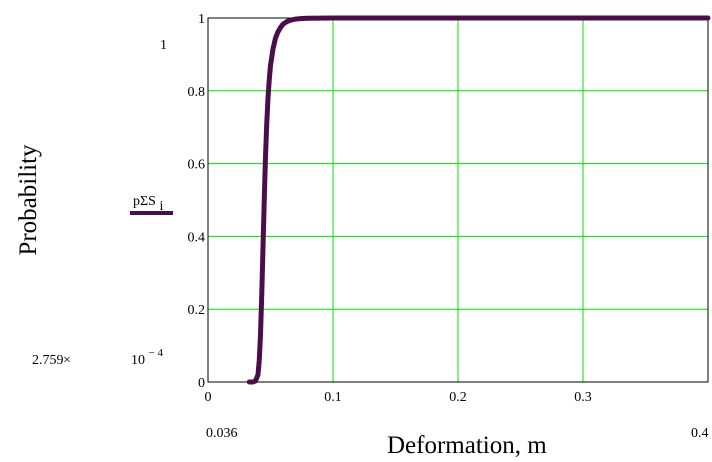 This screenshot has width=712, height=462. What do you see at coordinates (208, 397) in the screenshot?
I see `x-tick-label: 0` at bounding box center [208, 397].